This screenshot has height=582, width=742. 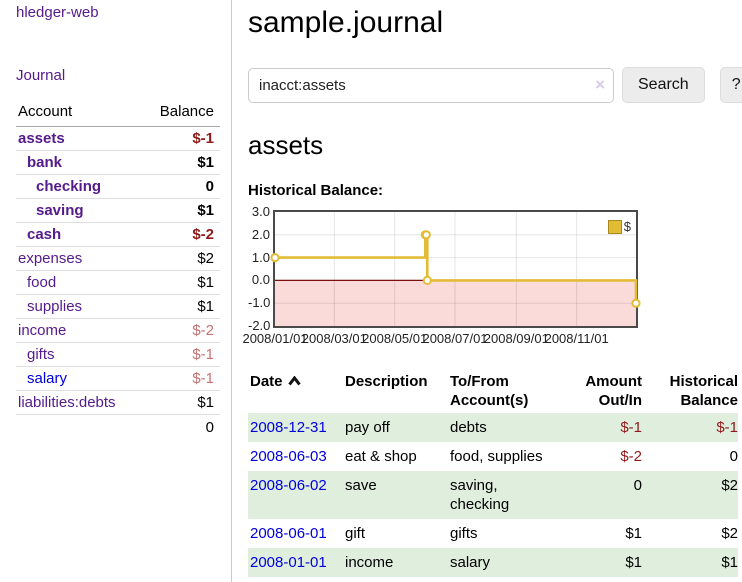 What do you see at coordinates (614, 226) in the screenshot?
I see `legend-swatch-icon` at bounding box center [614, 226].